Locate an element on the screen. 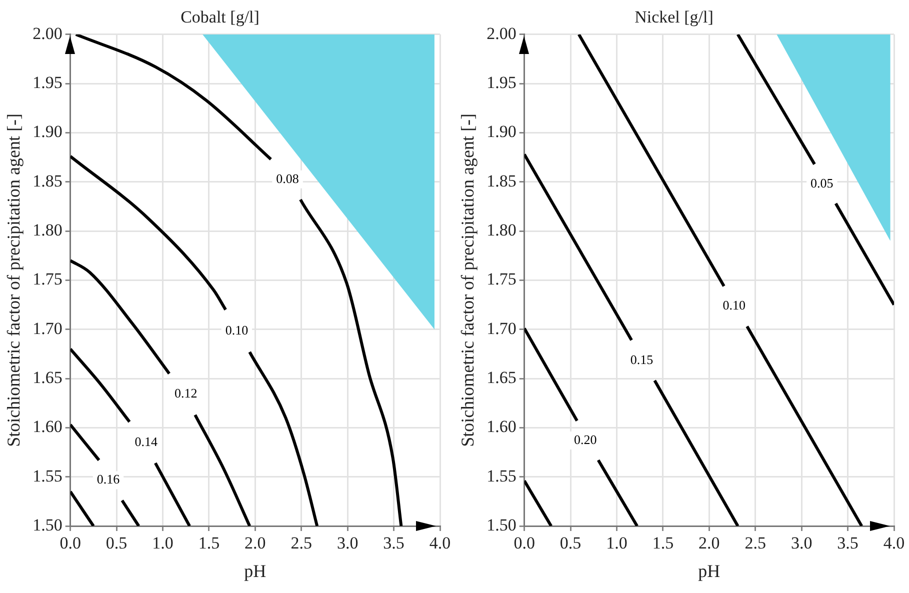 The width and height of the screenshot is (909, 593). series-label: 0.14 is located at coordinates (146, 441).